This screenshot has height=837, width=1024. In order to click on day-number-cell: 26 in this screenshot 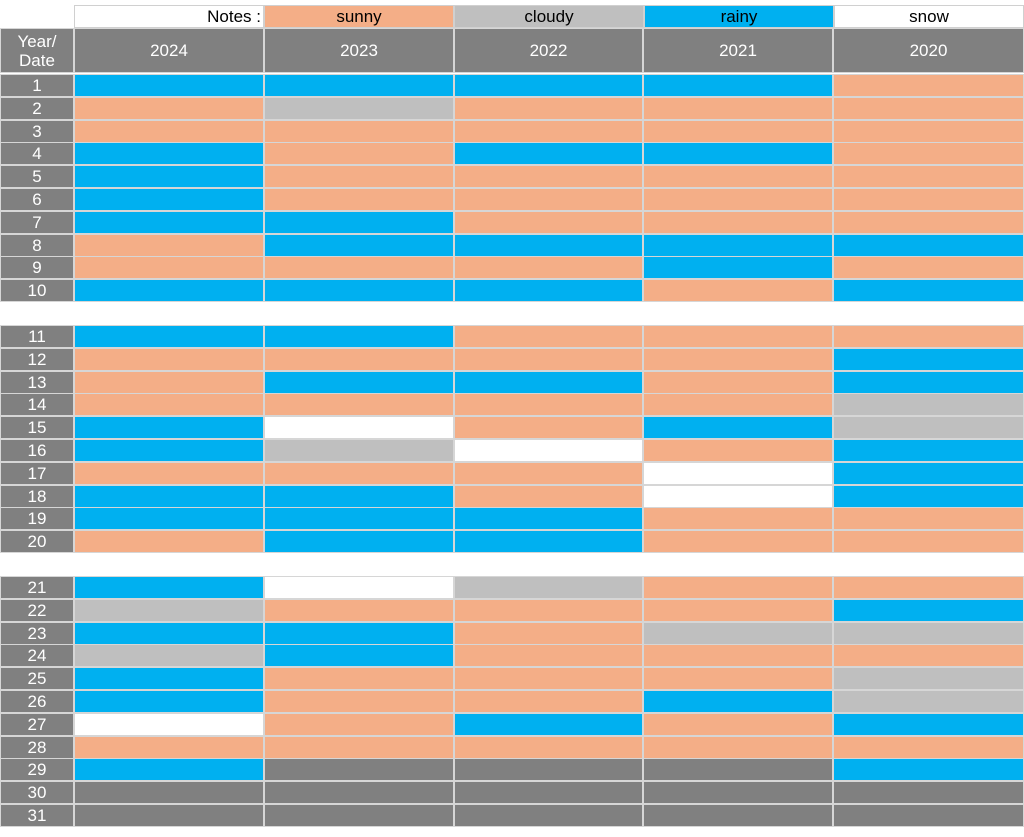, I will do `click(37, 701)`.